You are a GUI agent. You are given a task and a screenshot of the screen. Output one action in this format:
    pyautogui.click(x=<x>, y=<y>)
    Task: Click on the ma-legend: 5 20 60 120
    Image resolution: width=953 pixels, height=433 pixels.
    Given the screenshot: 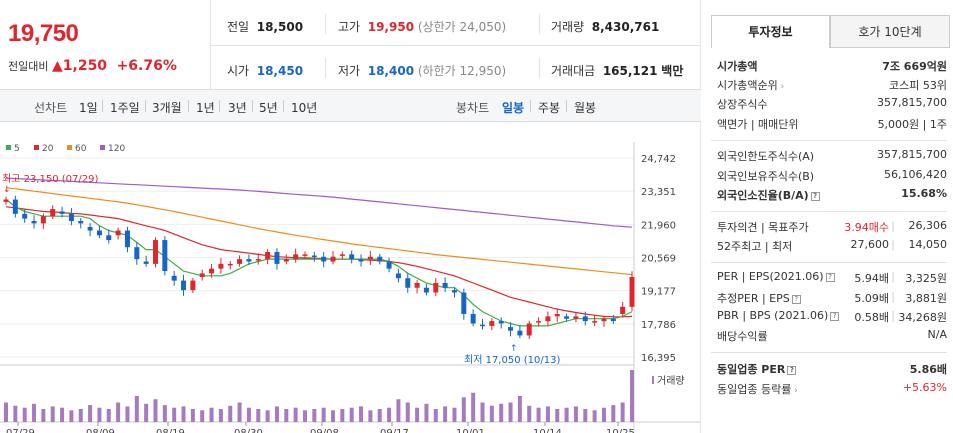 What is the action you would take?
    pyautogui.click(x=65, y=149)
    